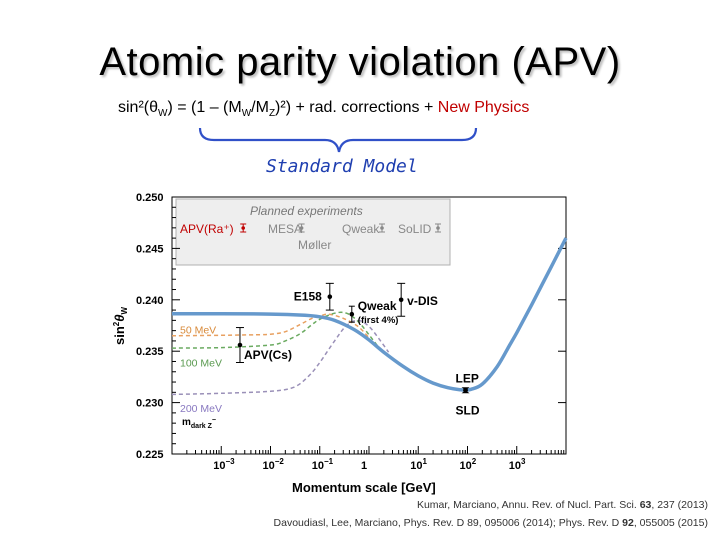  I want to click on planned-4: Møller, so click(314, 245).